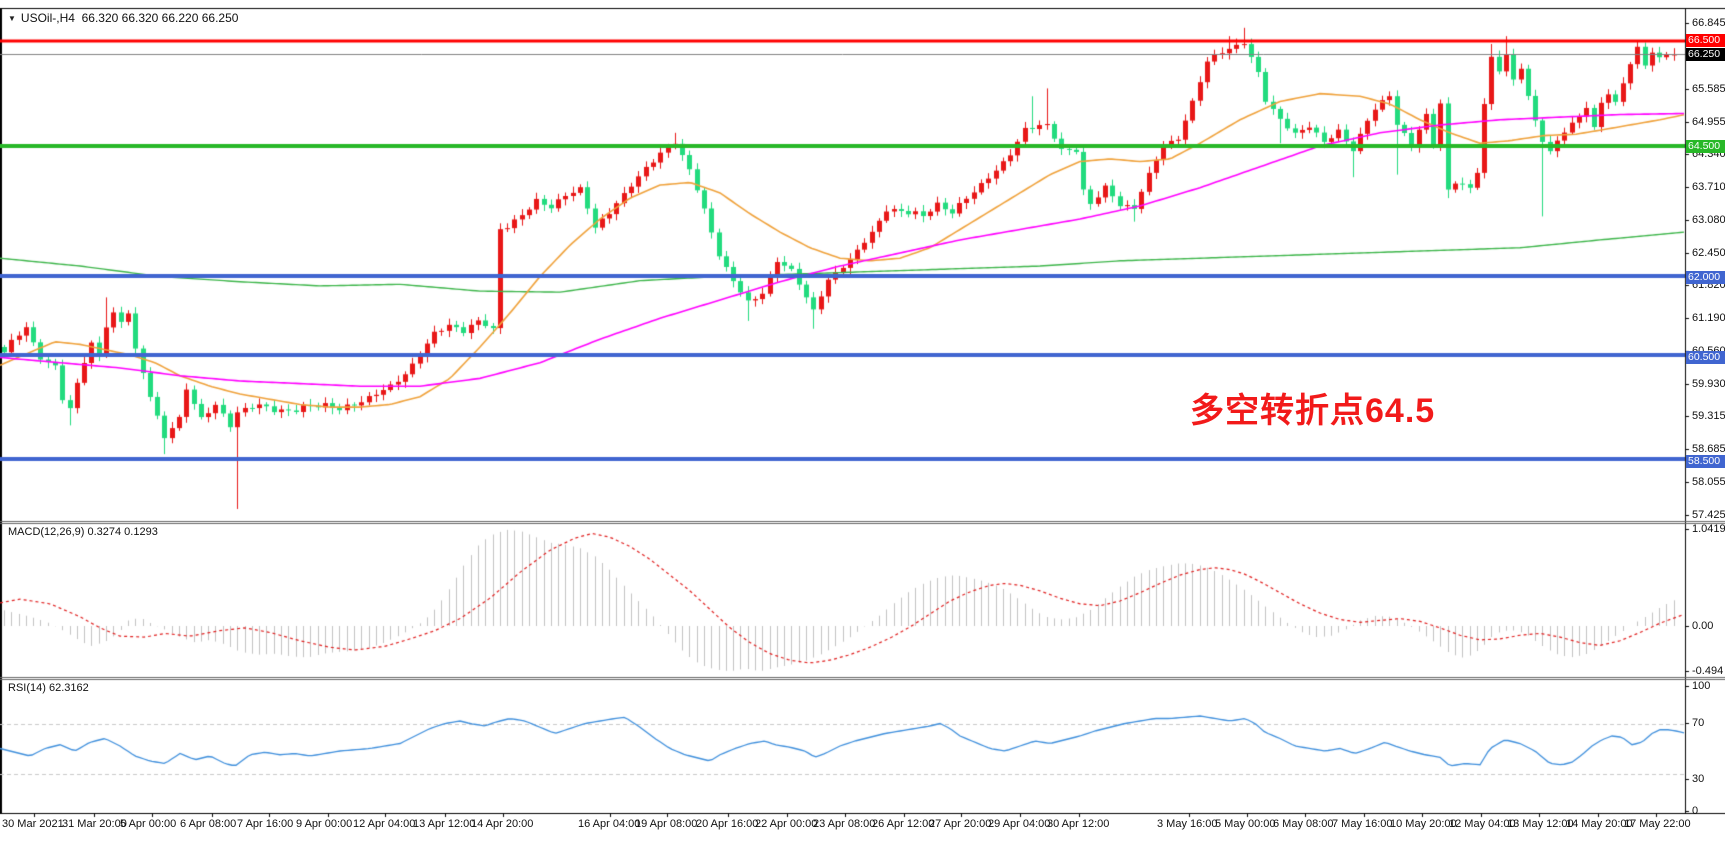 This screenshot has height=841, width=1725. Describe the element at coordinates (1695, 811) in the screenshot. I see `rsi-axis-label: 0` at that location.